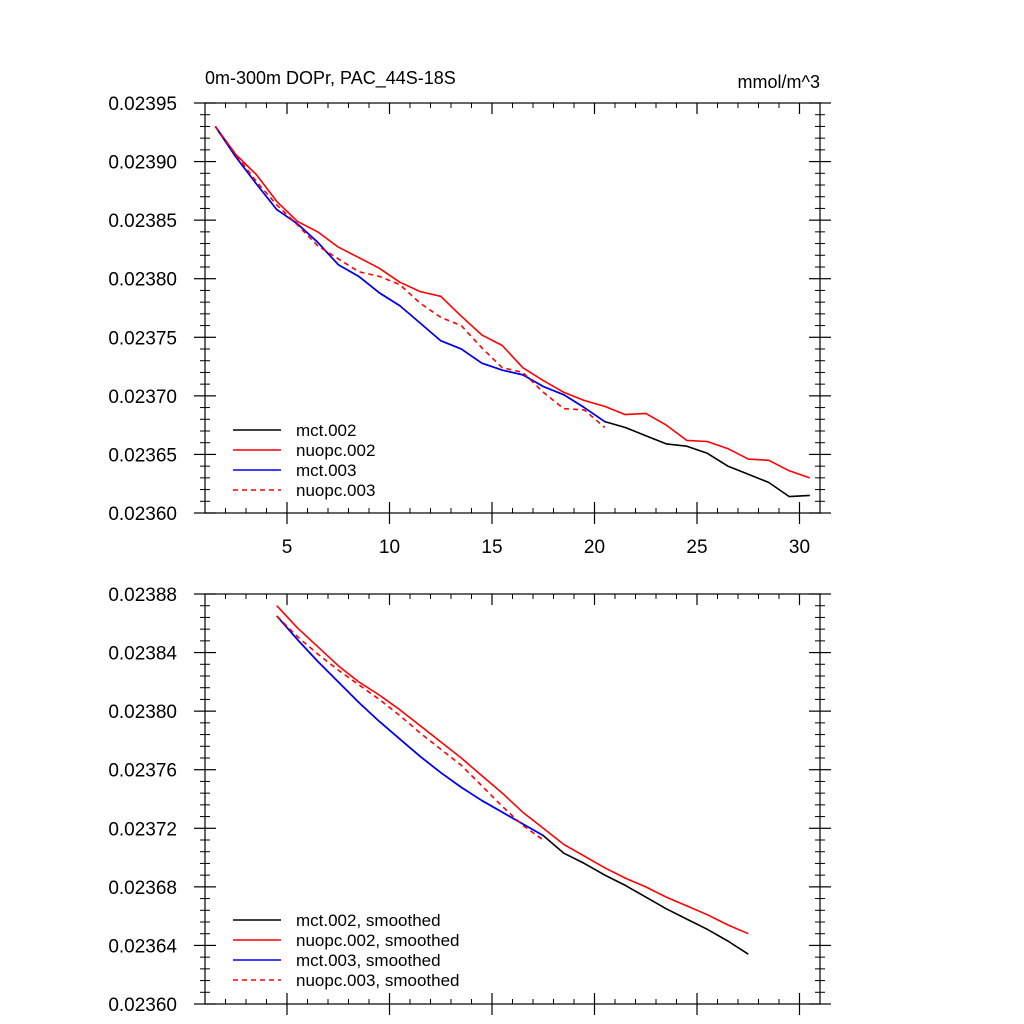 Image resolution: width=1024 pixels, height=1024 pixels. What do you see at coordinates (142, 829) in the screenshot?
I see `y-tick-label: 0.02372` at bounding box center [142, 829].